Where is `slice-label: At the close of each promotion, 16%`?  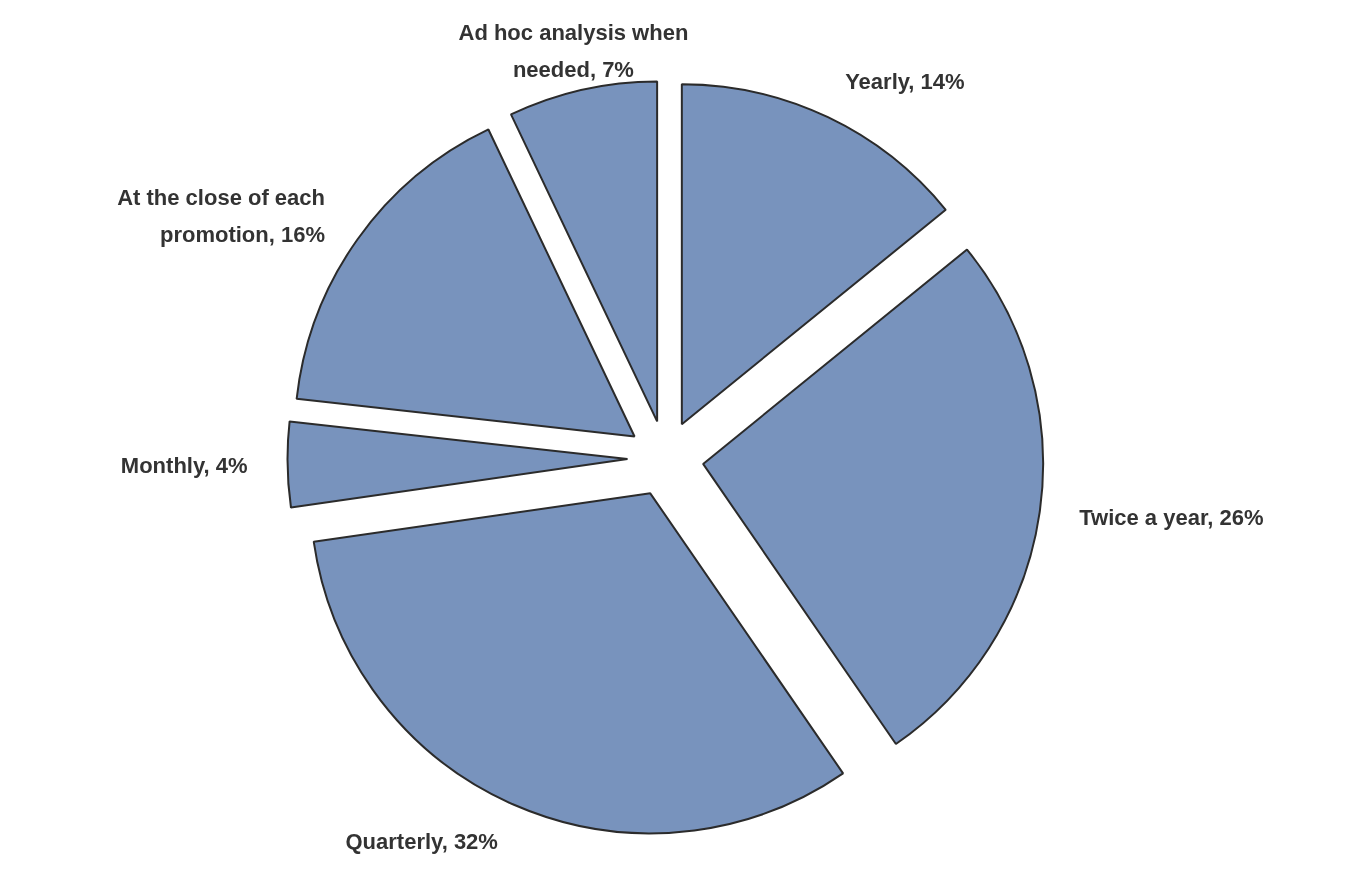 slice-label: At the close of each promotion, 16% is located at coordinates (221, 216).